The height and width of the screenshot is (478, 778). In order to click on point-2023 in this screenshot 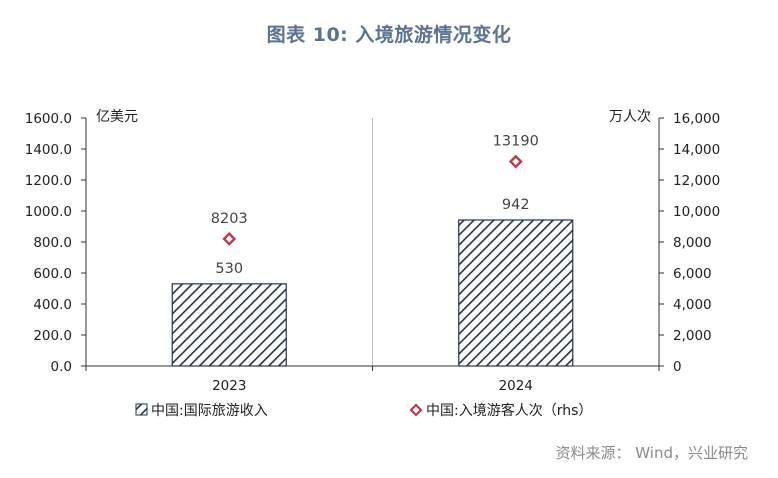, I will do `click(229, 238)`.